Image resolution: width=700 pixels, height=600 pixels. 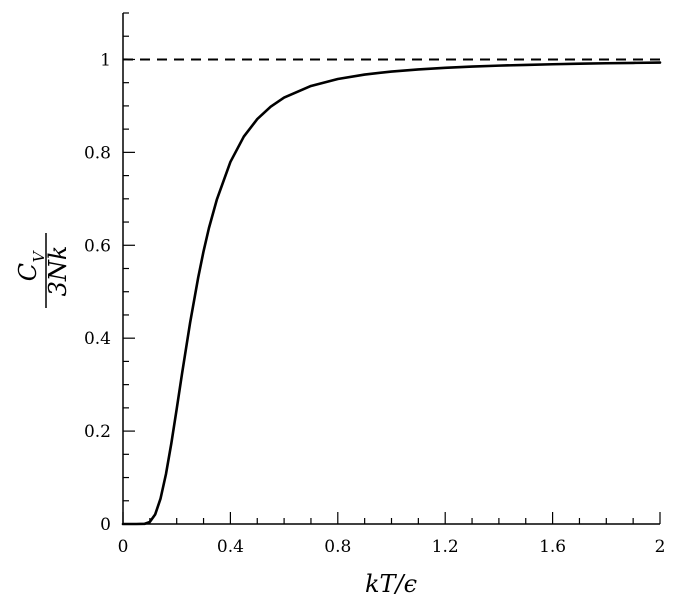 I want to click on x-tick-label: 1.2, so click(x=445, y=547).